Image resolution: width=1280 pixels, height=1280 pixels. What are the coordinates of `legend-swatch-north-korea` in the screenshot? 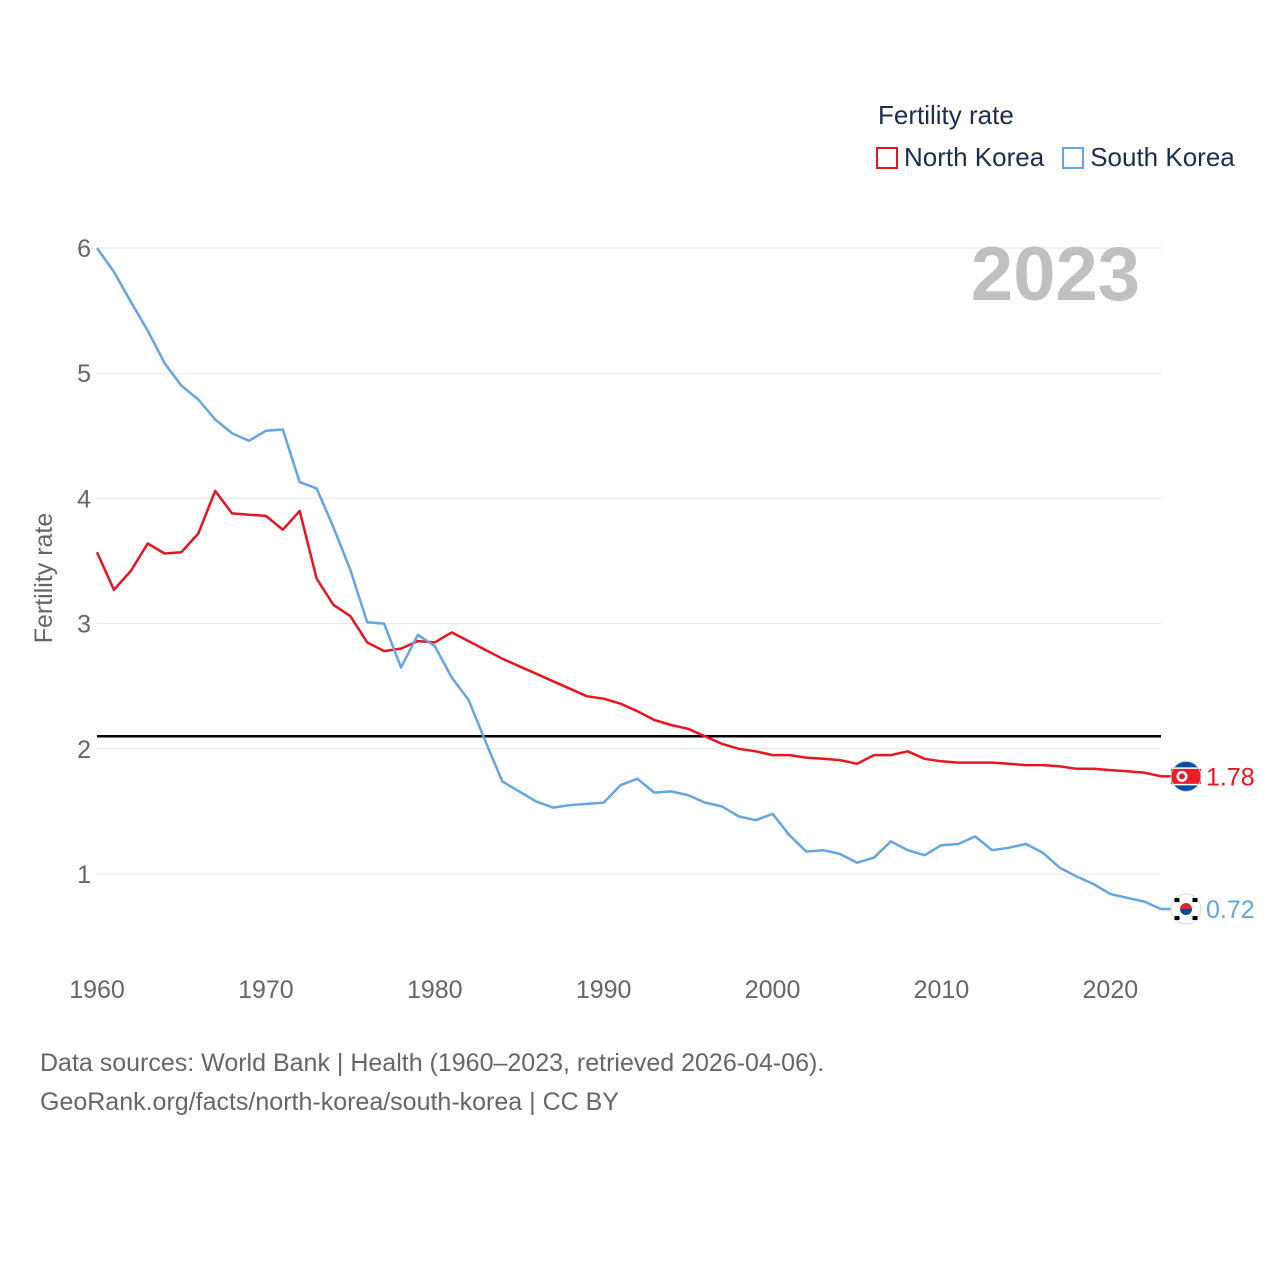 It's located at (887, 157).